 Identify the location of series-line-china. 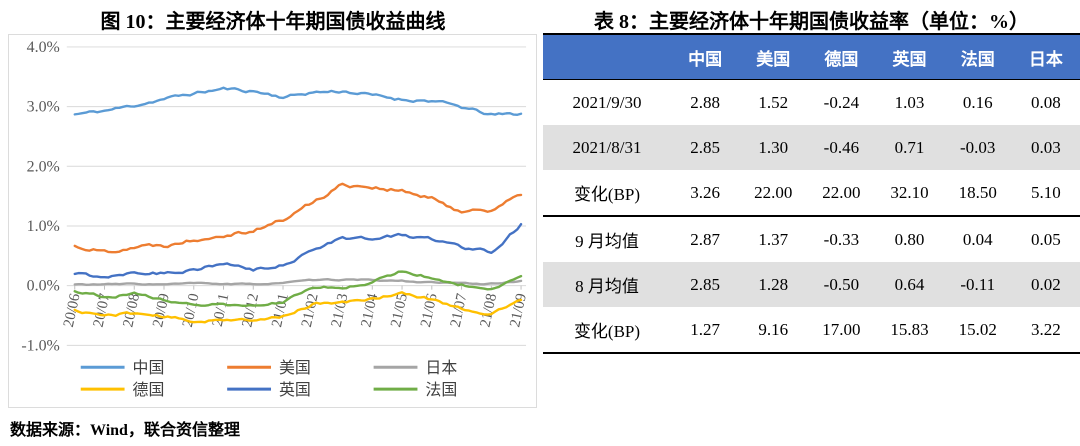
(298, 101).